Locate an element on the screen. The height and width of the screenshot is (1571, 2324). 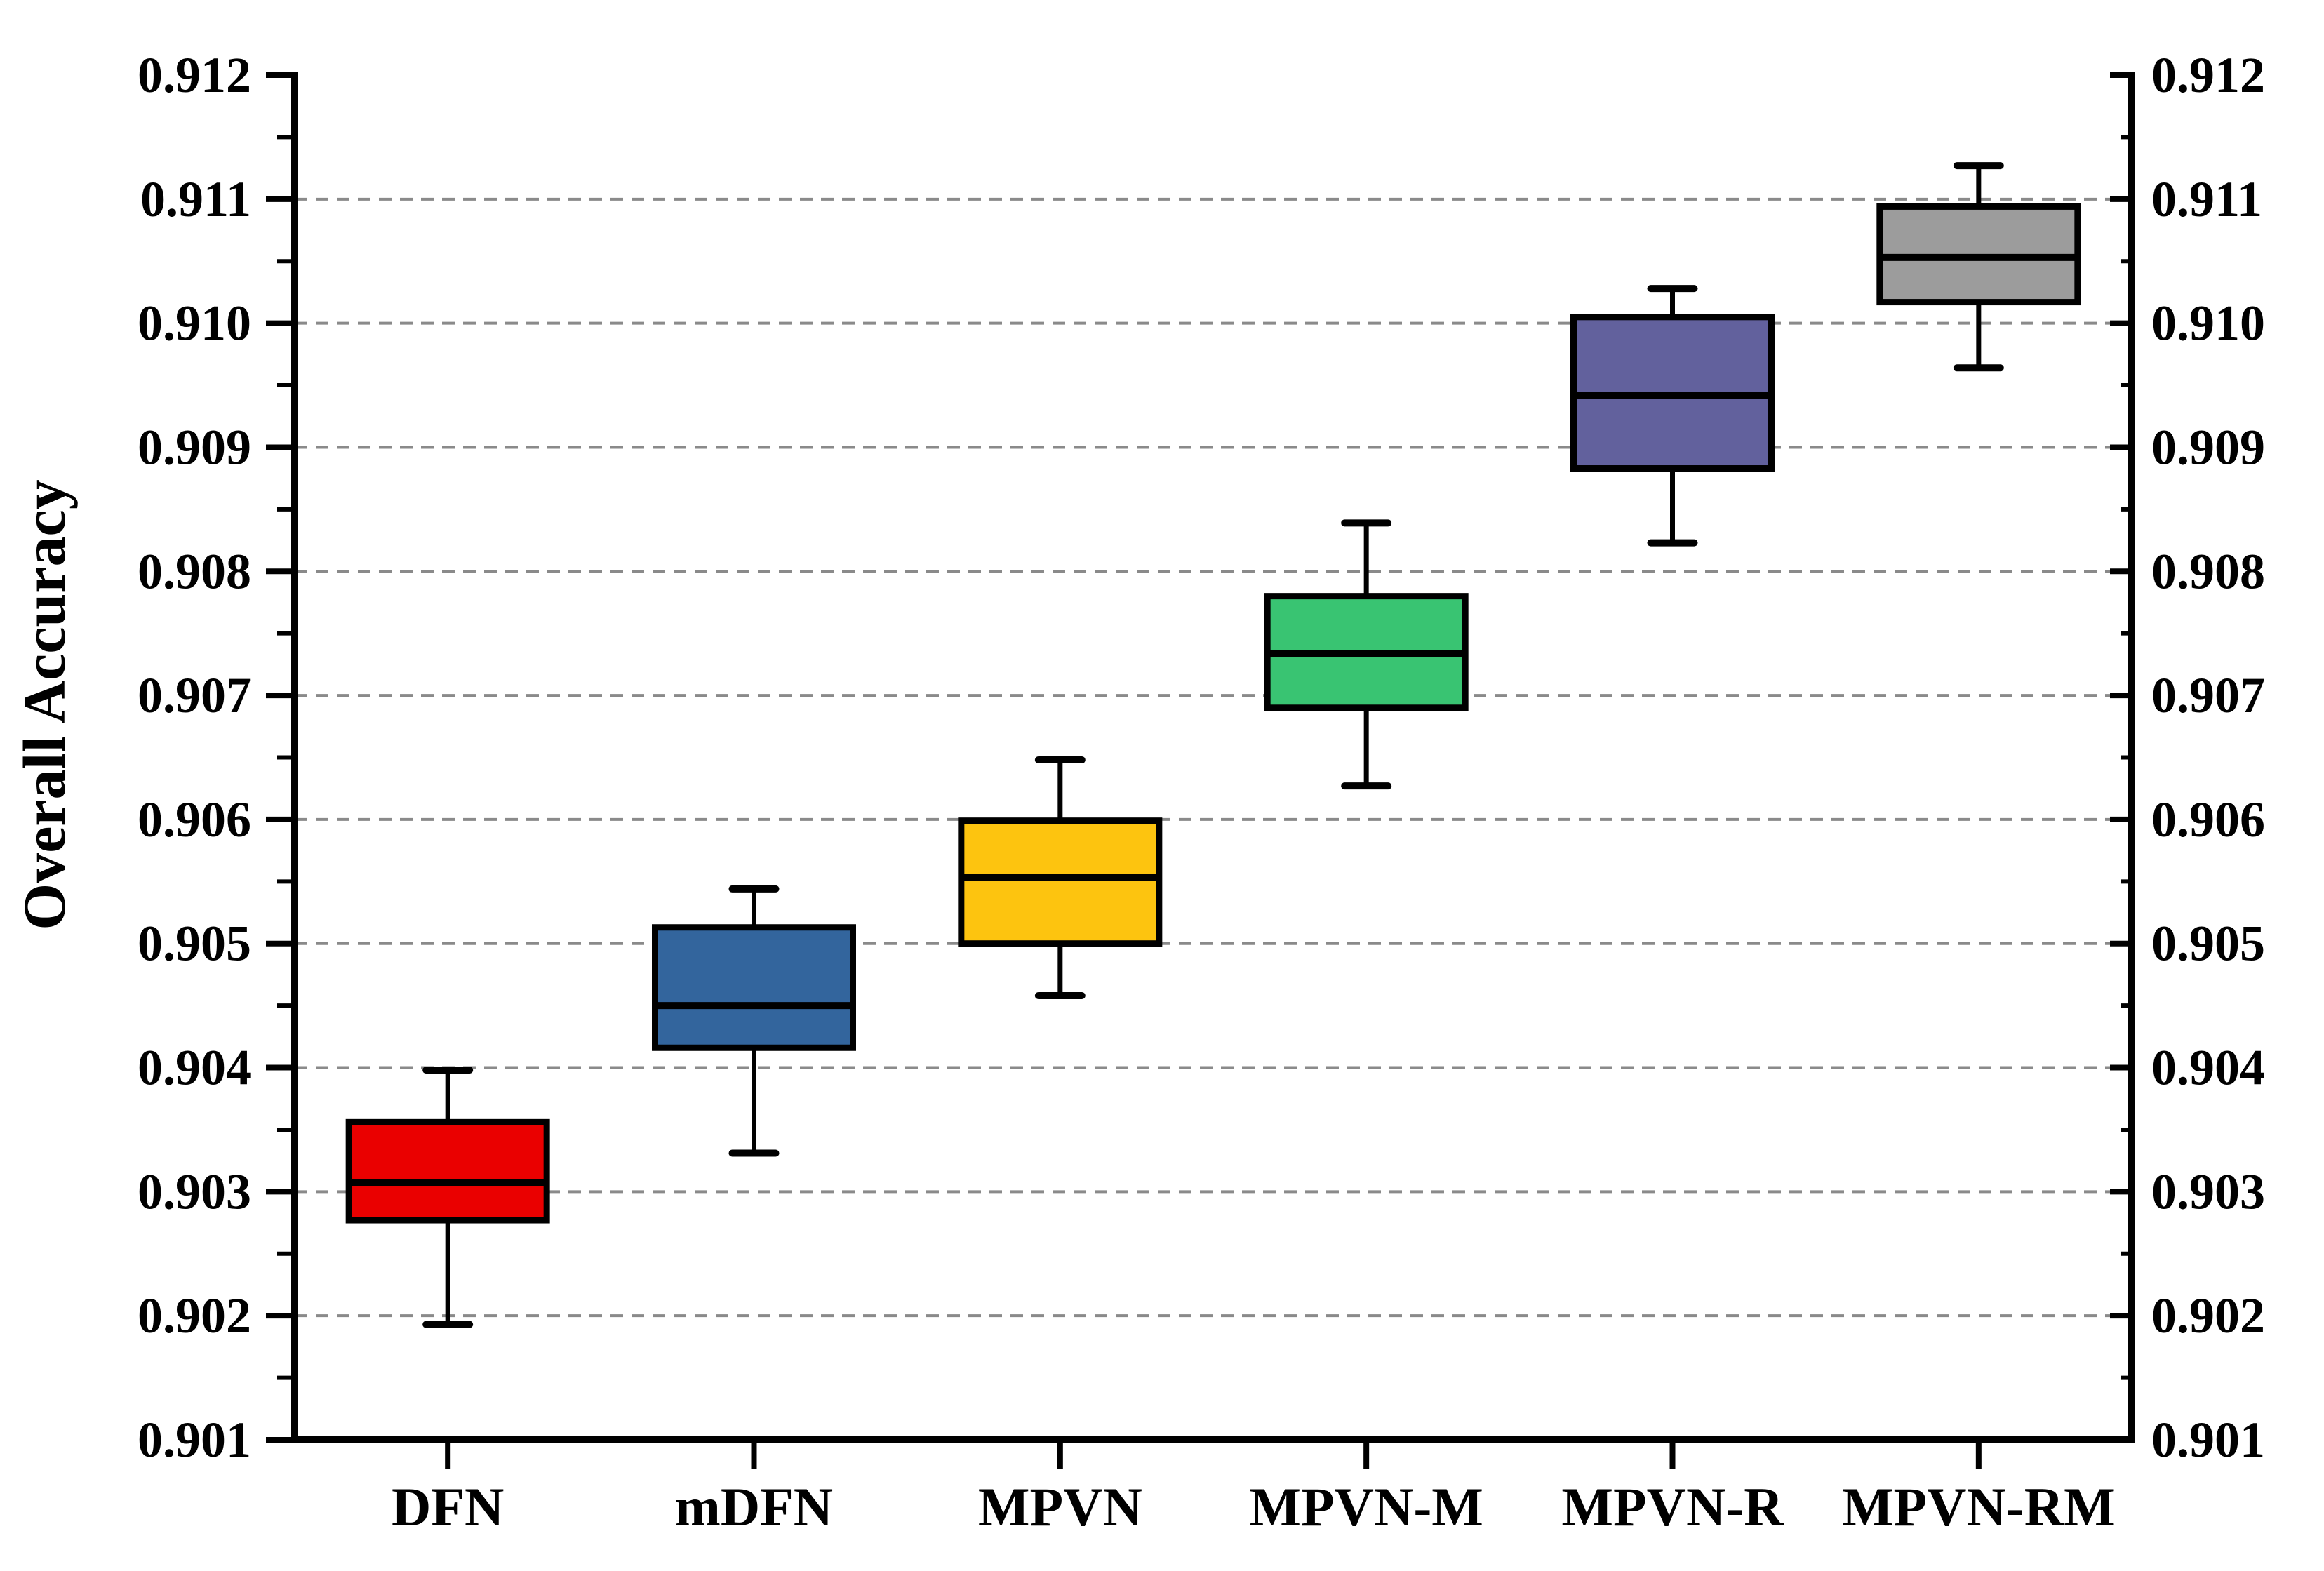
box-group-MPVN is located at coordinates (1061, 877).